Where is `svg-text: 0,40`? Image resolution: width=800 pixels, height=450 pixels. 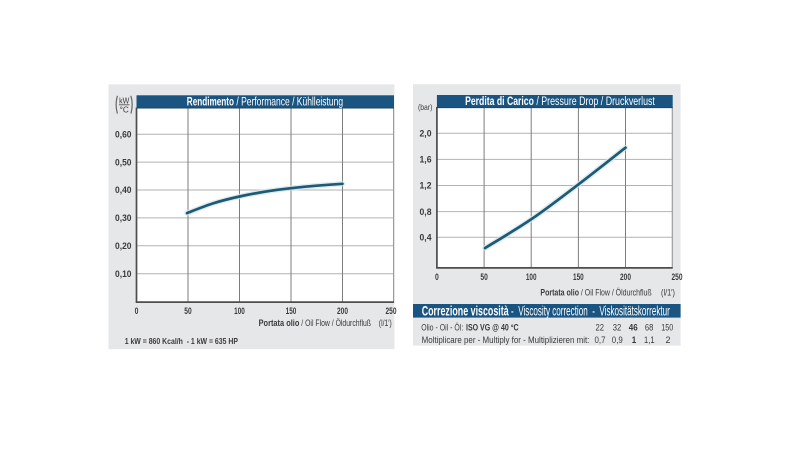 svg-text: 0,40 is located at coordinates (123, 190).